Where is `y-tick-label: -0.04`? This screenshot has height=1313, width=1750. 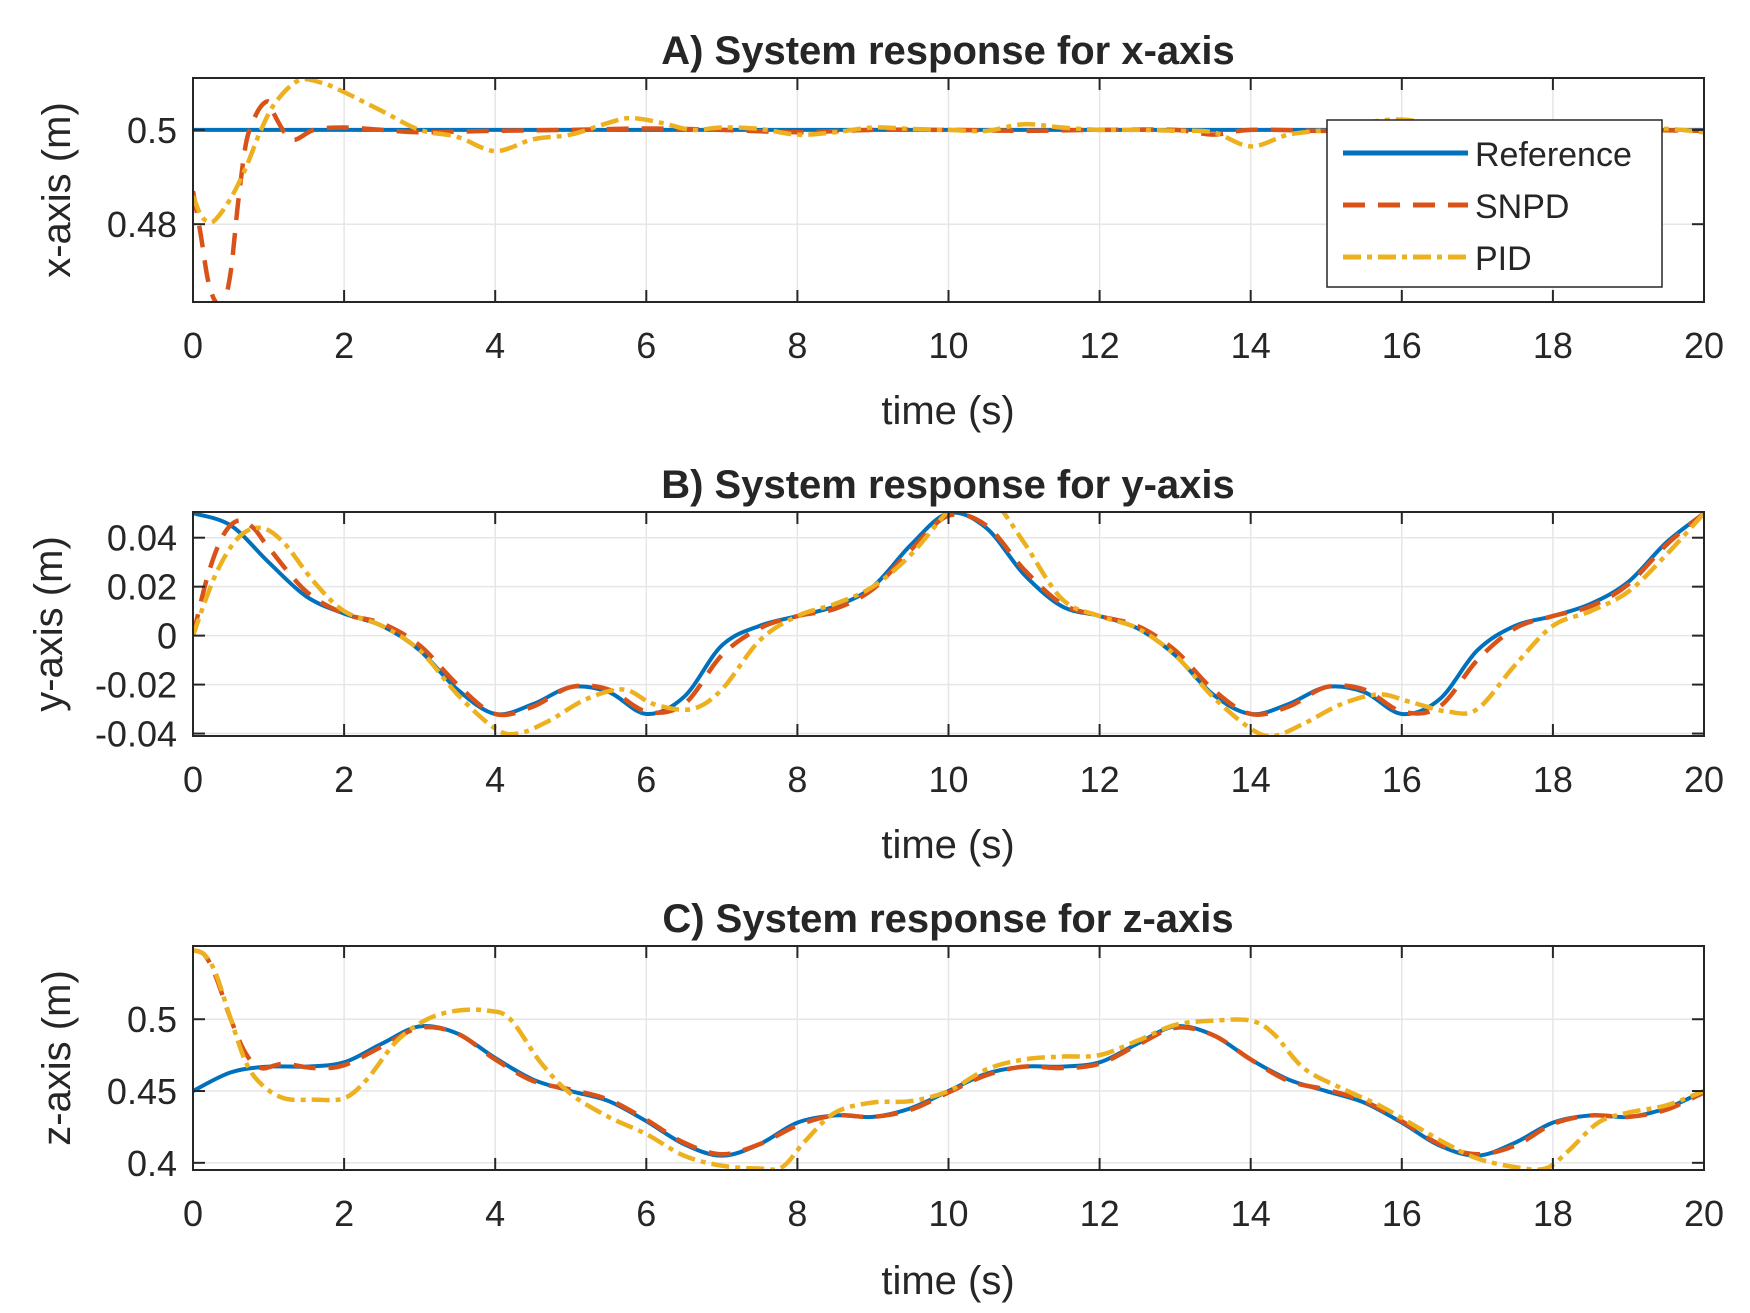
y-tick-label: -0.04 is located at coordinates (136, 734).